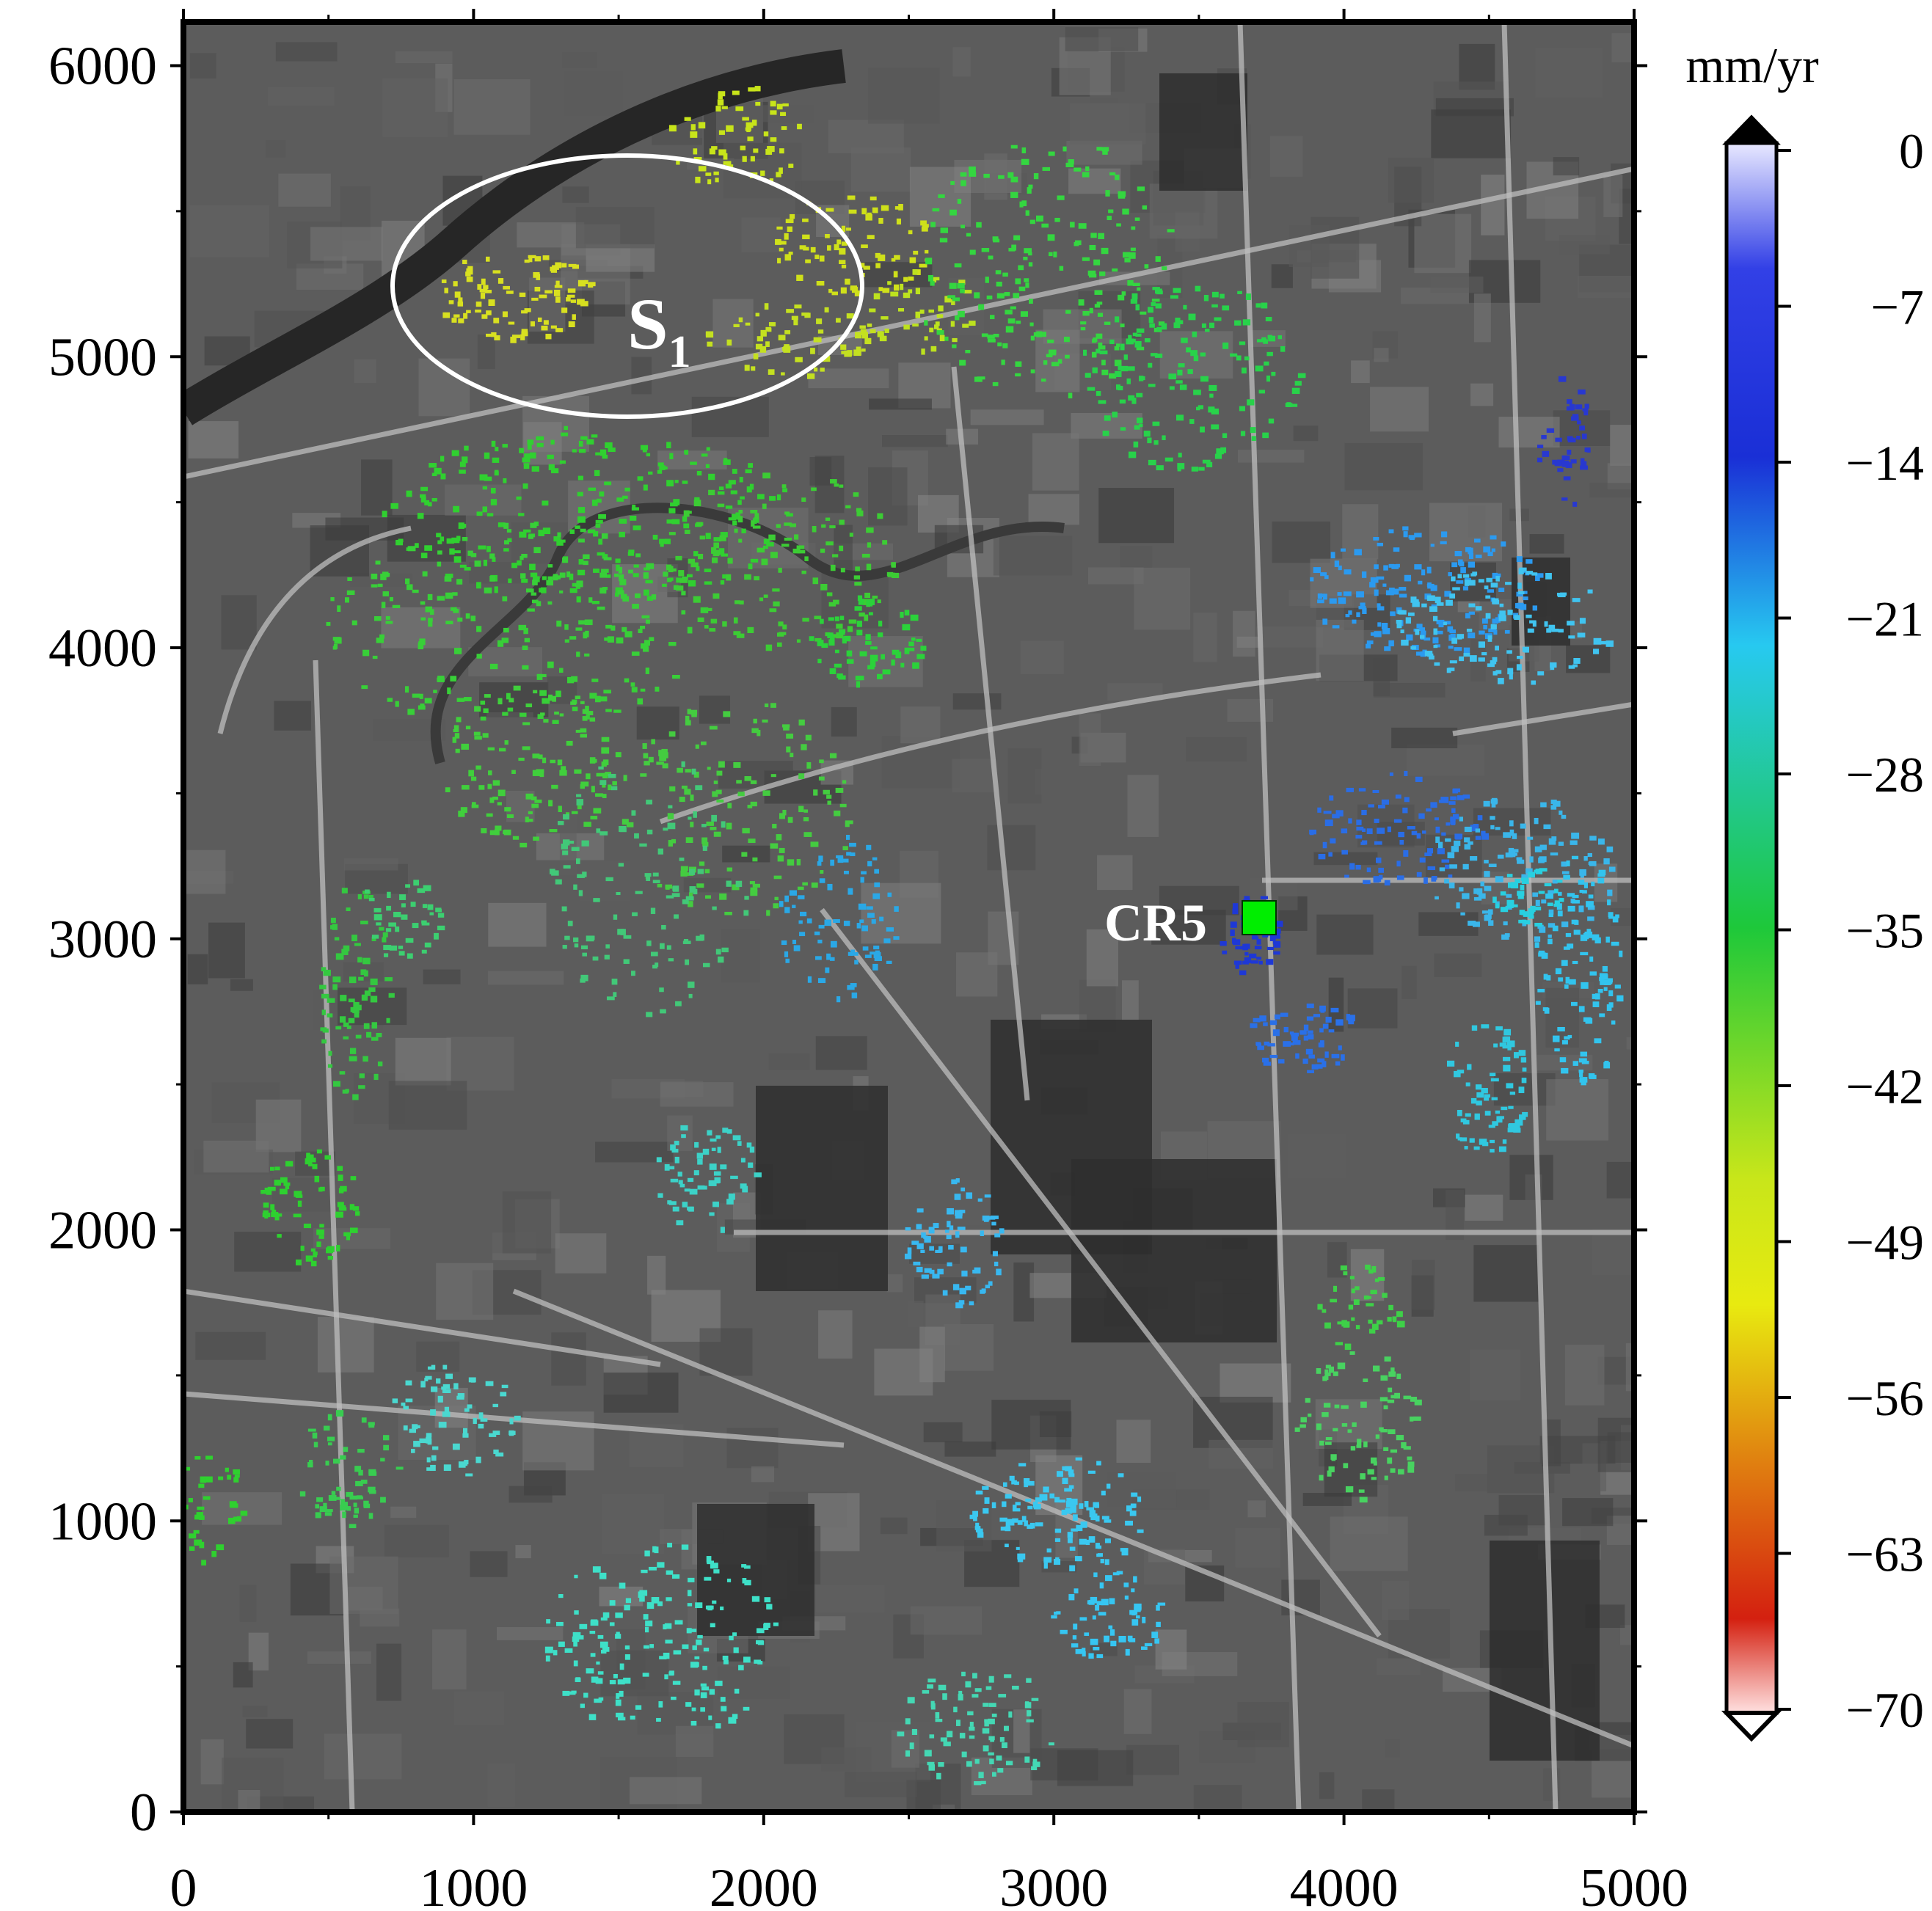  What do you see at coordinates (102, 1521) in the screenshot?
I see `y-tick-label: 1000` at bounding box center [102, 1521].